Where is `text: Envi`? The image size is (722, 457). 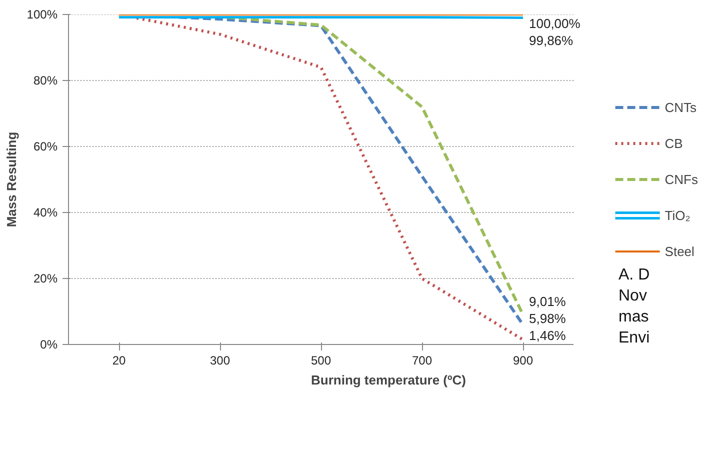
text: Envi is located at coordinates (634, 338).